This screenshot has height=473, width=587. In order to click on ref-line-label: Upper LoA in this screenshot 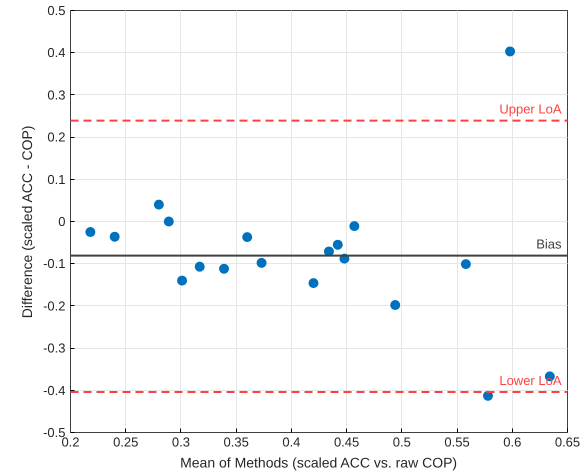, I will do `click(530, 109)`.